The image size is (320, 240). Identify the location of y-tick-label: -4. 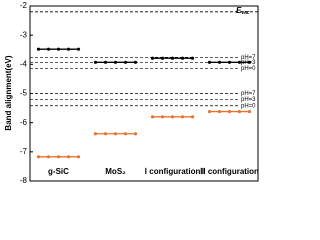
(24, 63).